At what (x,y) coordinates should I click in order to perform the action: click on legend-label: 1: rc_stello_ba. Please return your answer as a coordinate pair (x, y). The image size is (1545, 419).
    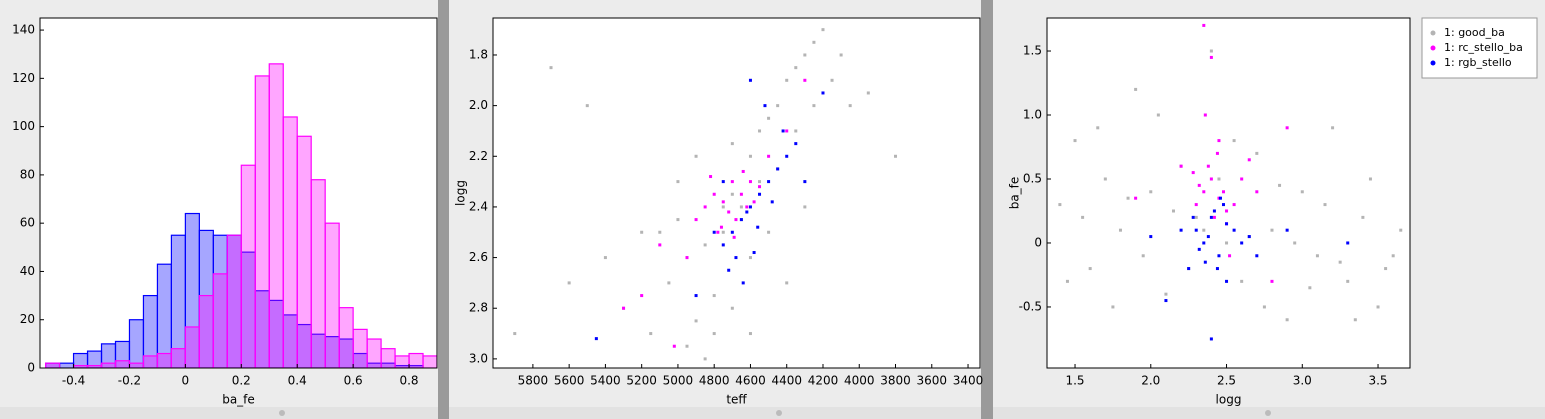
    Looking at the image, I should click on (1483, 47).